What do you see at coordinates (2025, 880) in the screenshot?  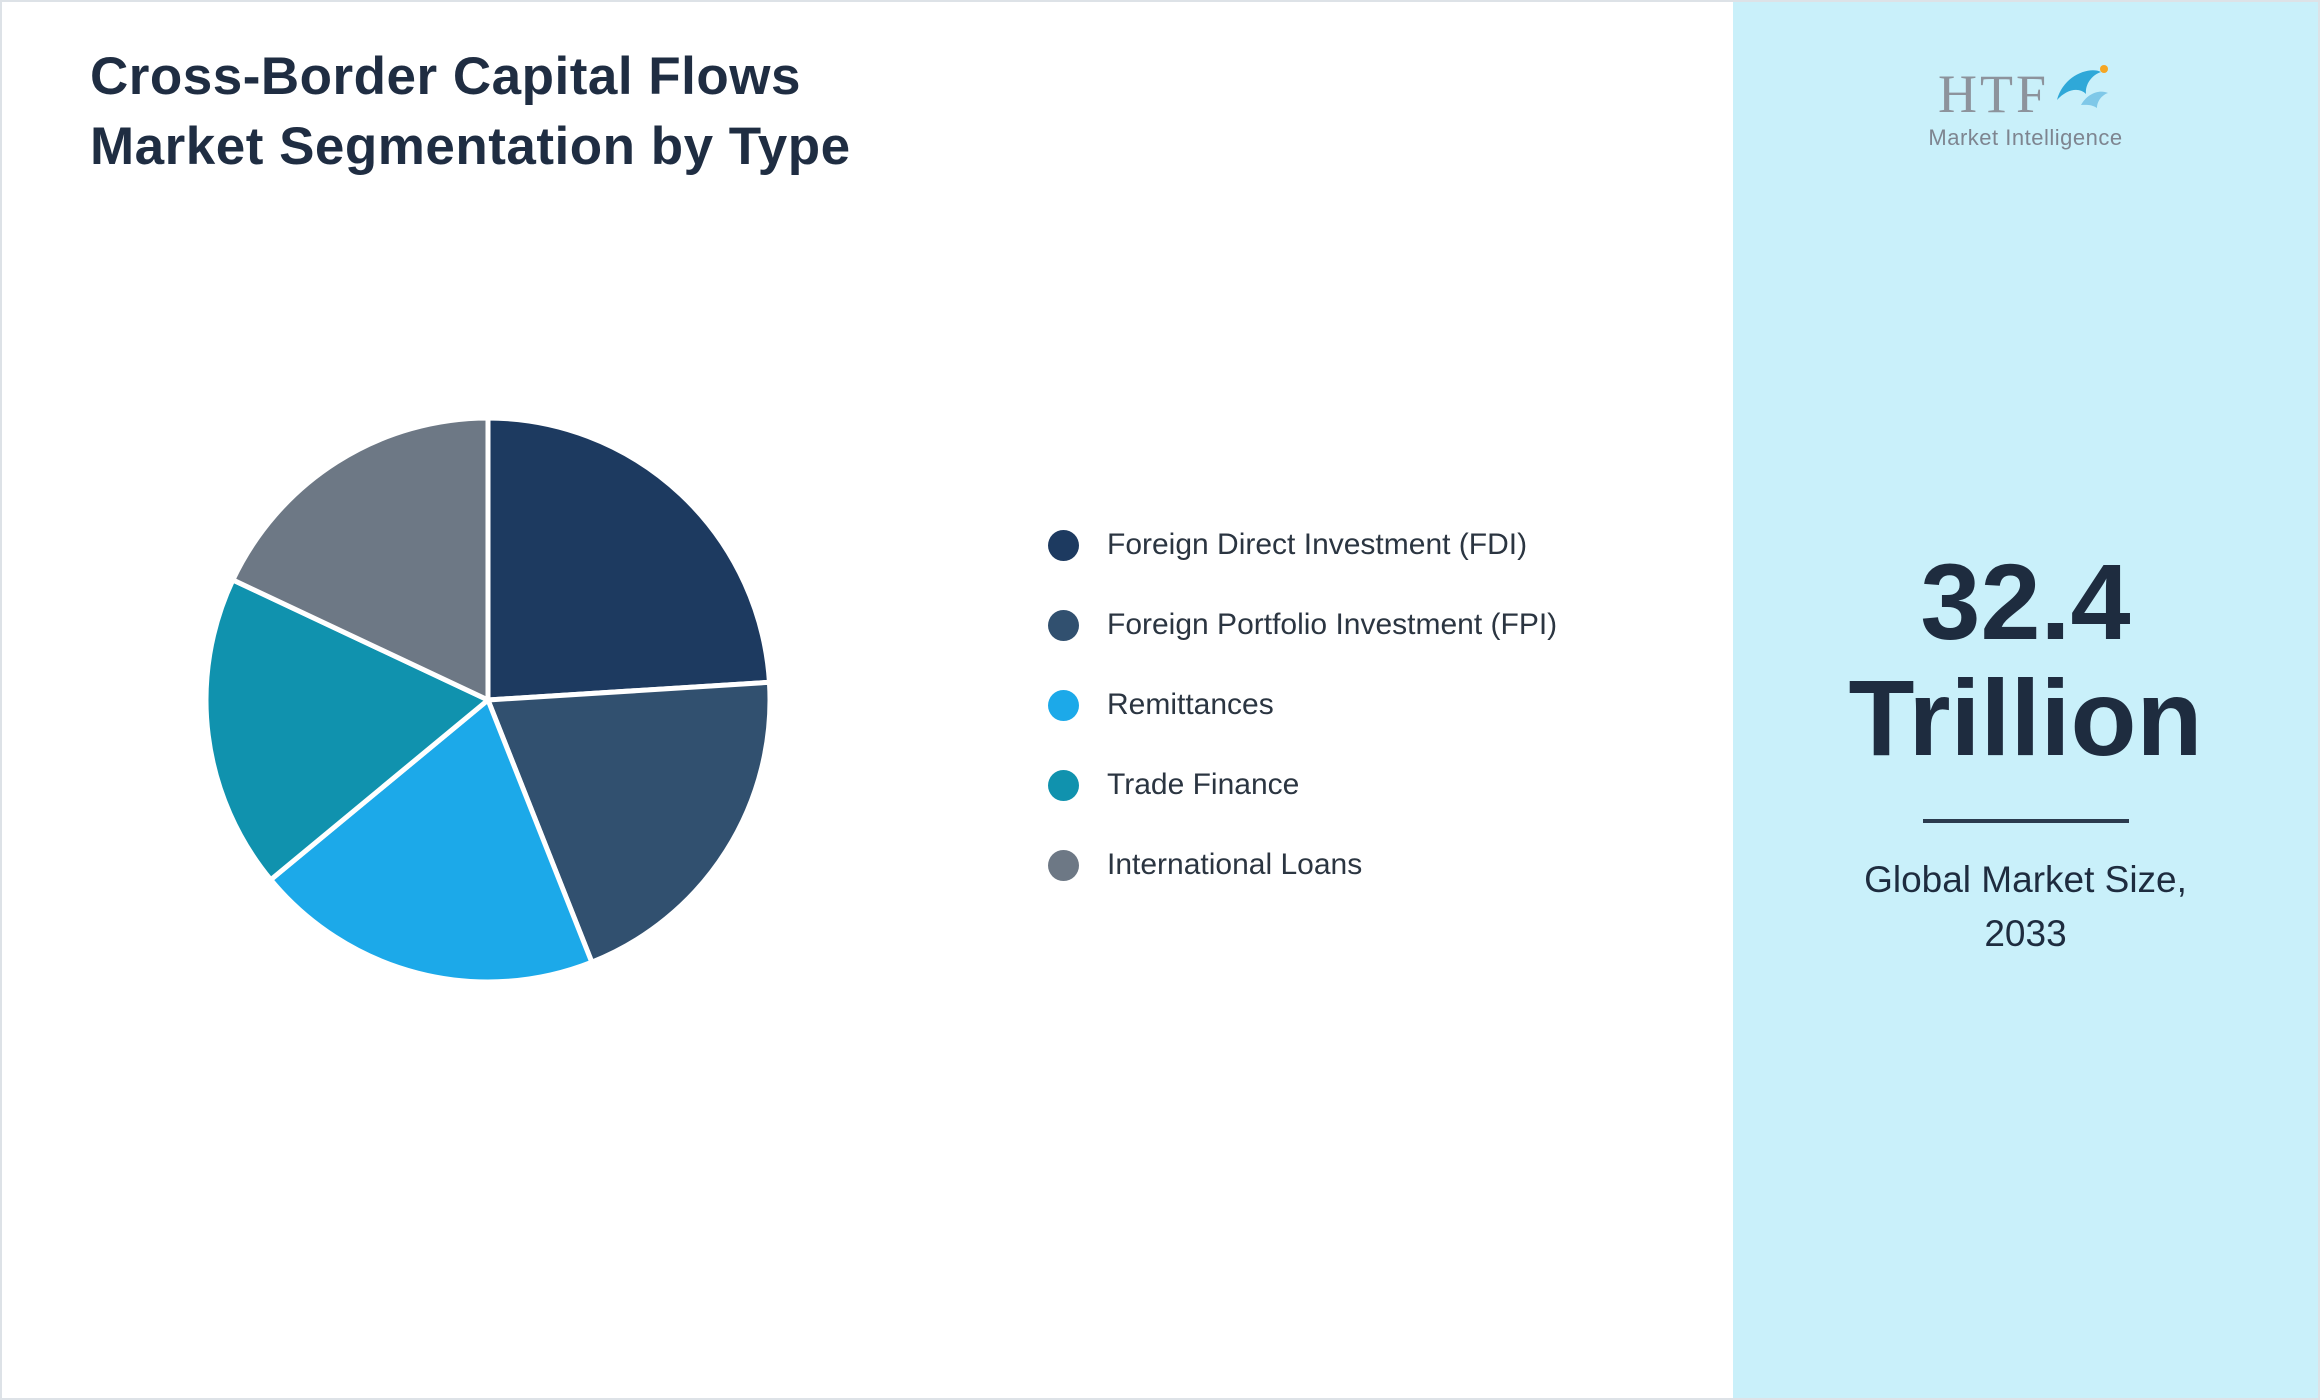 I see `caption-line1: Global Market Size,` at bounding box center [2025, 880].